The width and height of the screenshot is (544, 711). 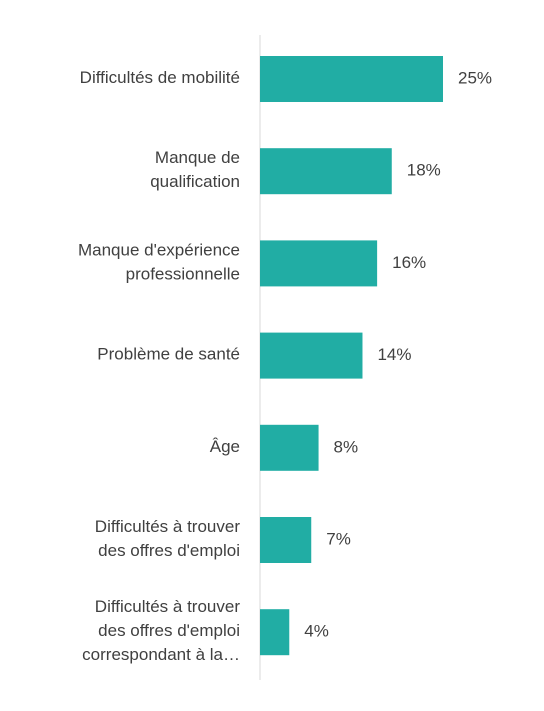 I want to click on category-label: Difficultés à trouver des offres d'emploi, so click(x=168, y=538).